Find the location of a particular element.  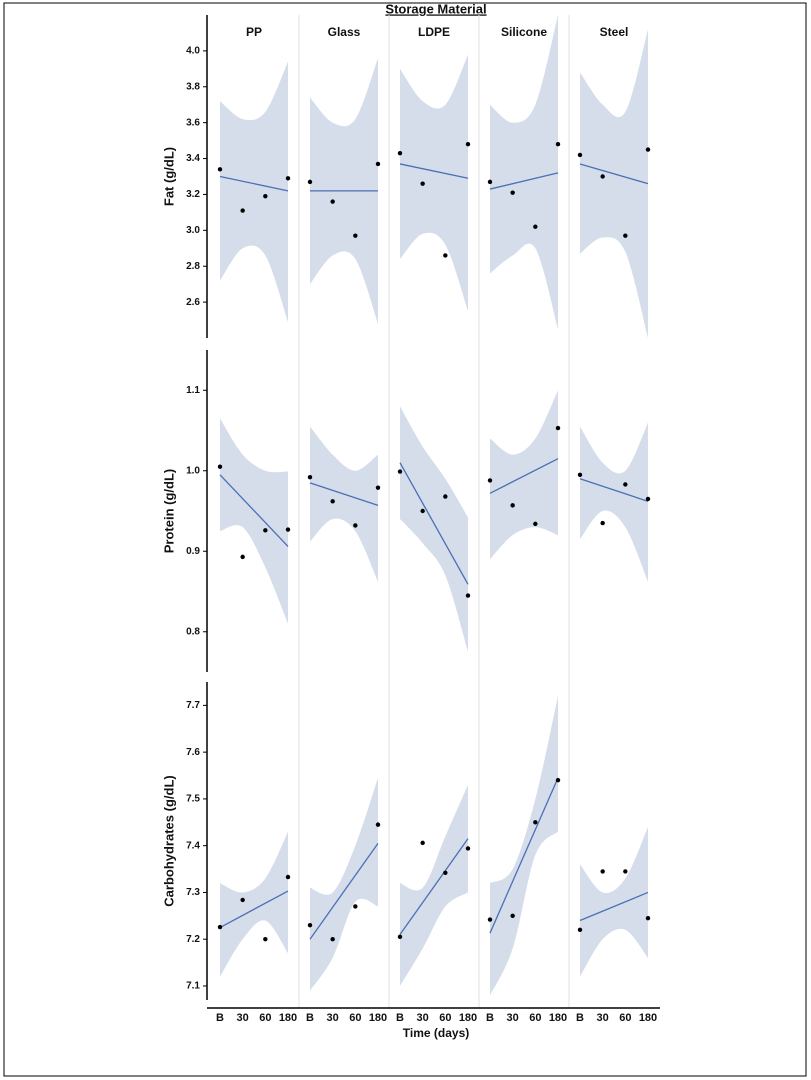

facet-label: LDPE is located at coordinates (434, 32).